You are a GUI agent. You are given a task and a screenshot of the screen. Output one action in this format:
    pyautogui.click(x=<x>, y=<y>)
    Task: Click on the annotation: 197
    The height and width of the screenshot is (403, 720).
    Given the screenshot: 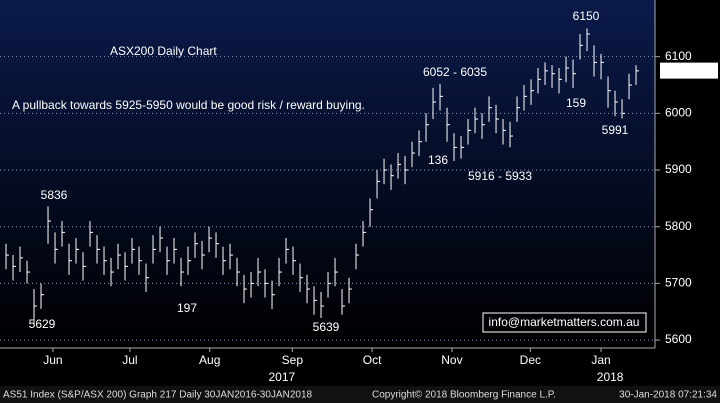 What is the action you would take?
    pyautogui.click(x=187, y=308)
    